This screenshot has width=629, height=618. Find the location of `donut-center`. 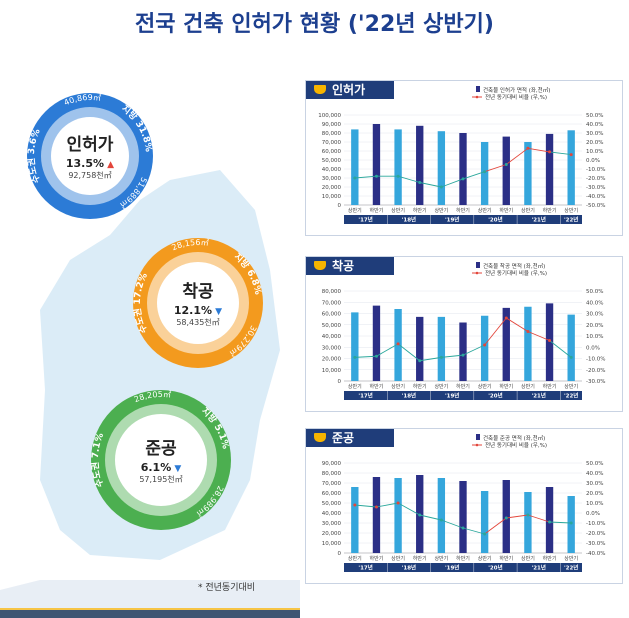

donut-center is located at coordinates (198, 303).